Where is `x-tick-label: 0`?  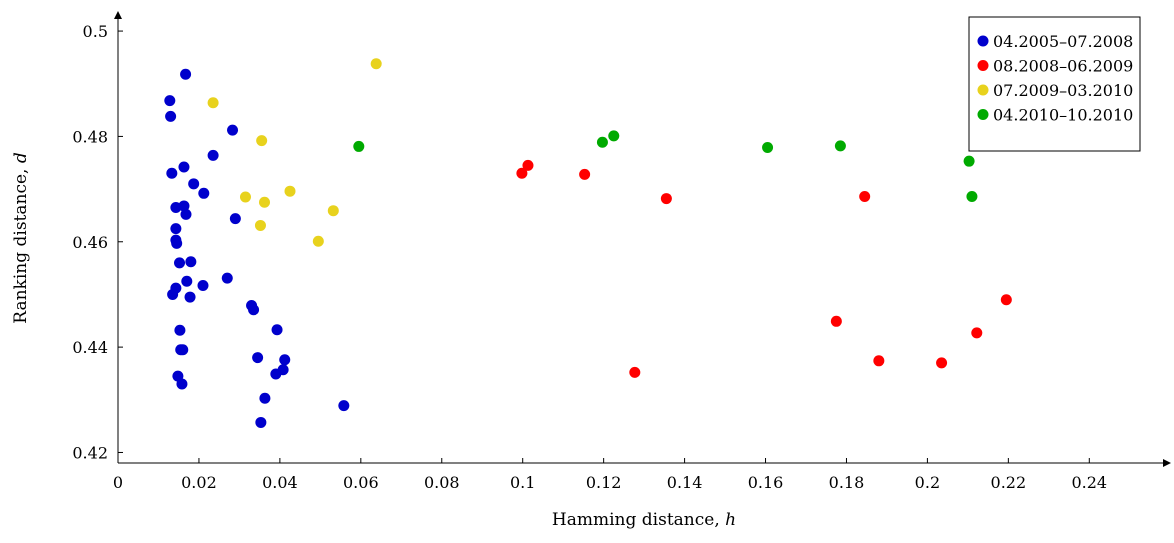
x-tick-label: 0 is located at coordinates (118, 482).